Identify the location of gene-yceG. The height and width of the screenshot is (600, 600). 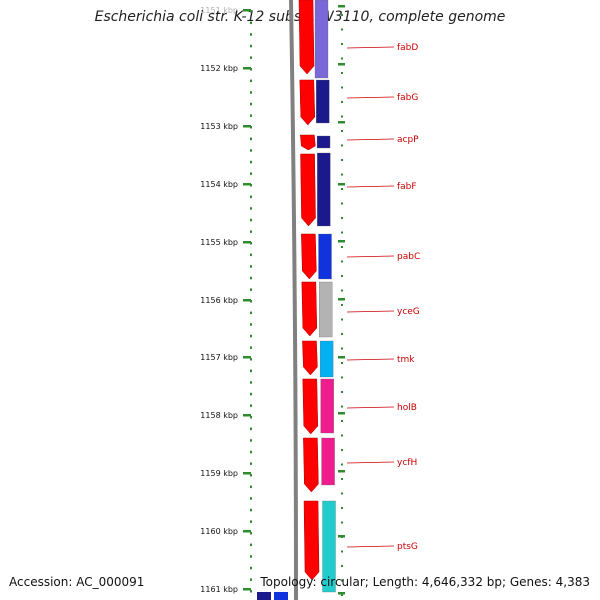
(326, 309).